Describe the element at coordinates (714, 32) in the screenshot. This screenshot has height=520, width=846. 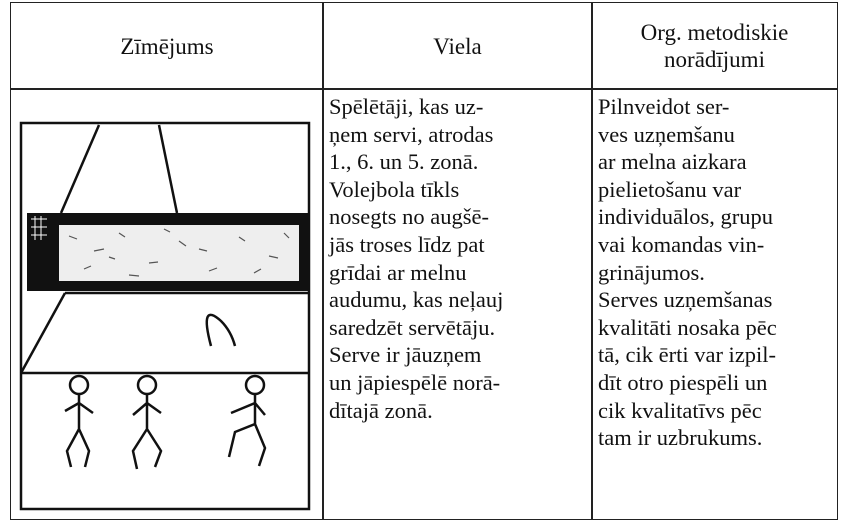
I see `text-line: Org. metodiskie` at that location.